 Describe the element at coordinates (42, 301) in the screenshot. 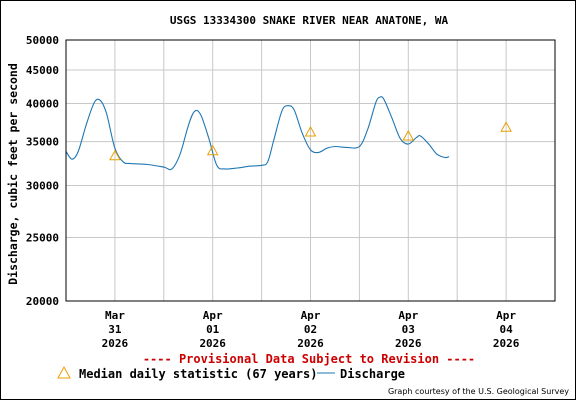

I see `y-tick-label: 20000` at that location.